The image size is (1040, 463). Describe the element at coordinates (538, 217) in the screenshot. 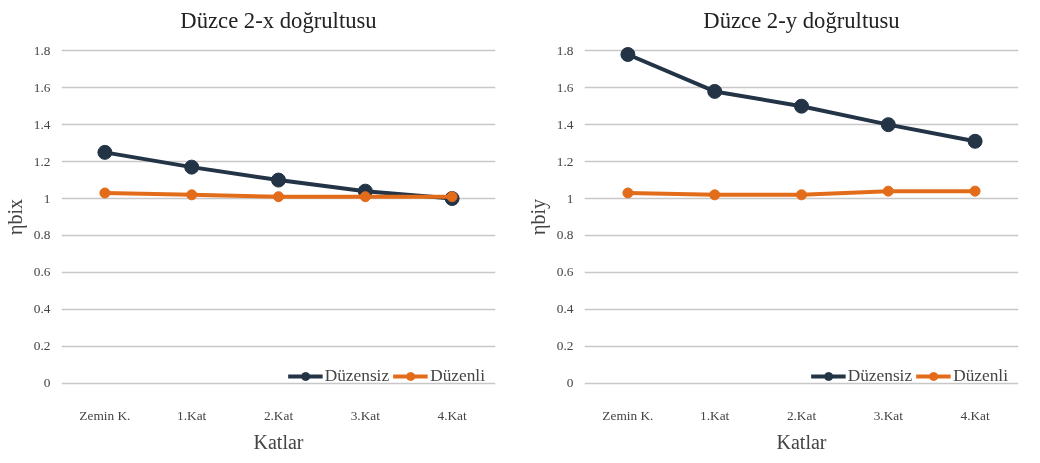

I see `y-axis-title: ηbiy` at that location.